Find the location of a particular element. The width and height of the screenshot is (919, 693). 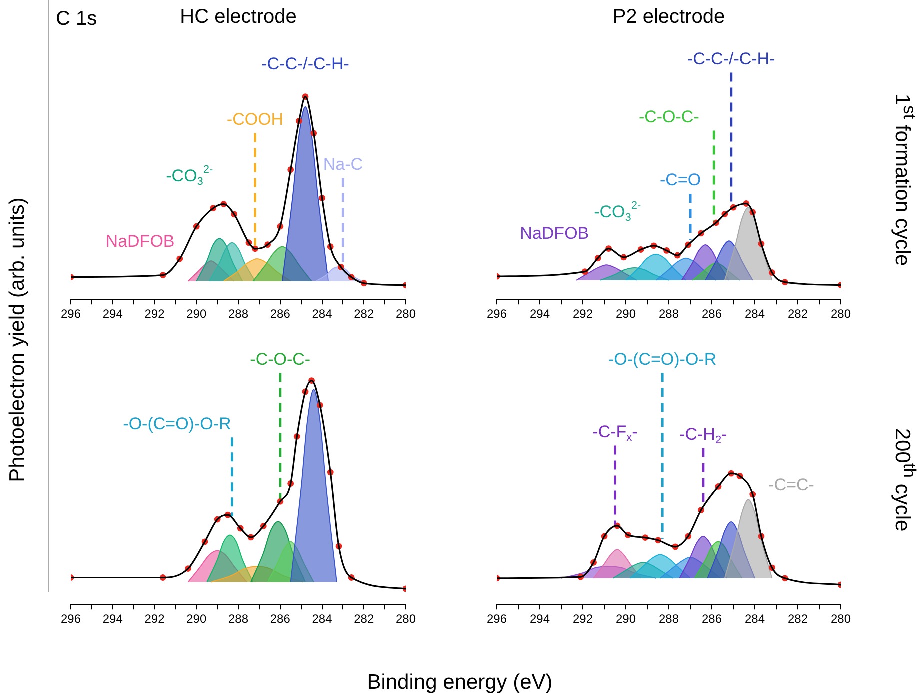

chart-title: P2 electrode is located at coordinates (669, 17).